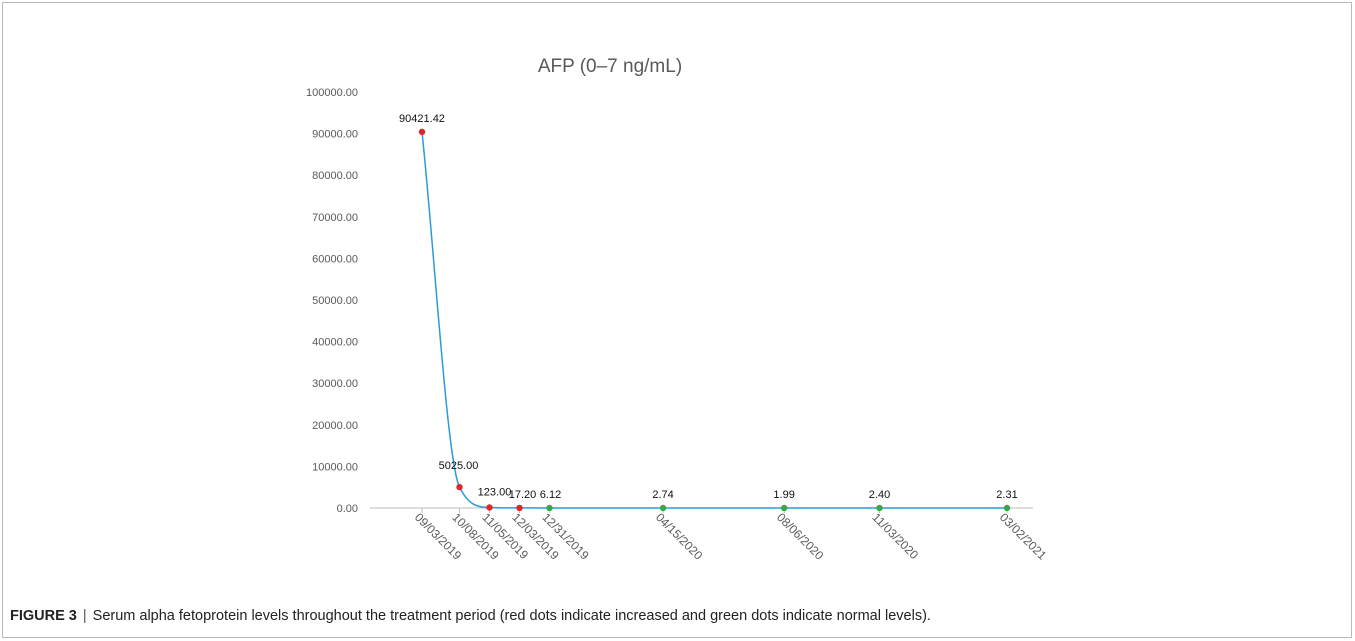  What do you see at coordinates (783, 495) in the screenshot?
I see `data-label: 1.99` at bounding box center [783, 495].